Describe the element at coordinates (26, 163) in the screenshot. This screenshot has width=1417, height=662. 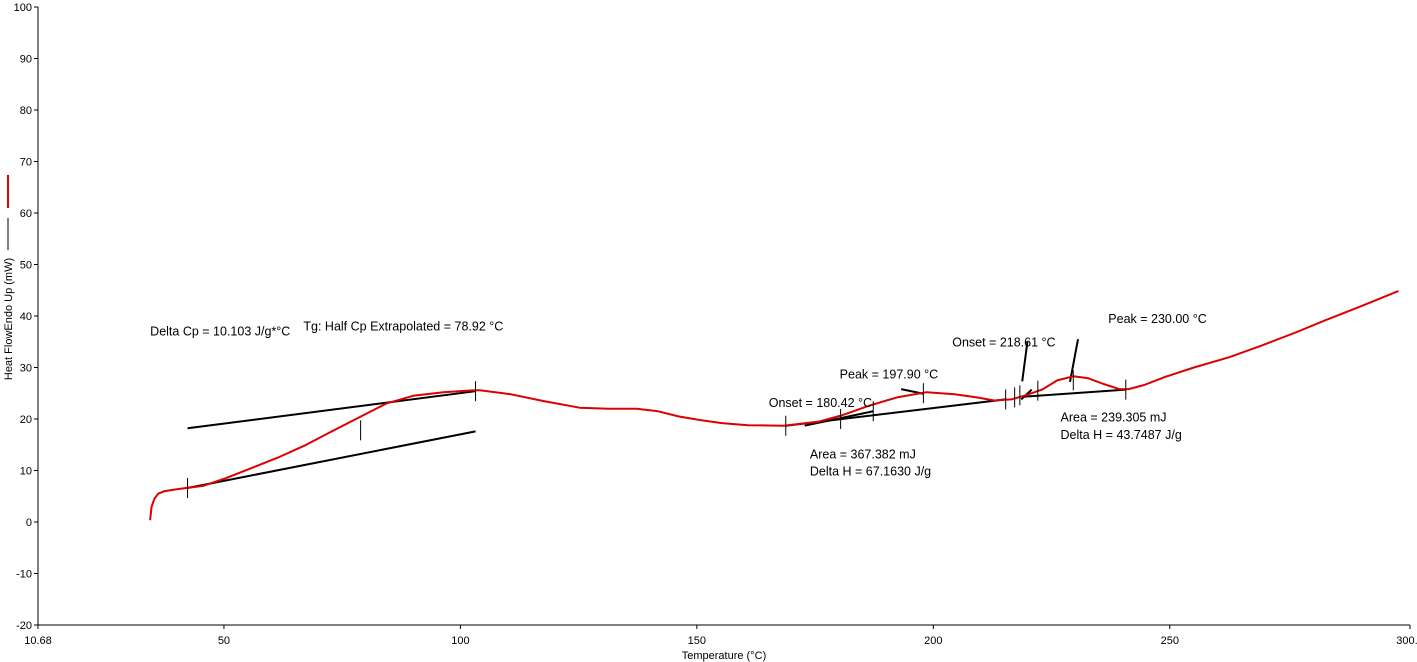
I see `y-tick-label: 70` at that location.